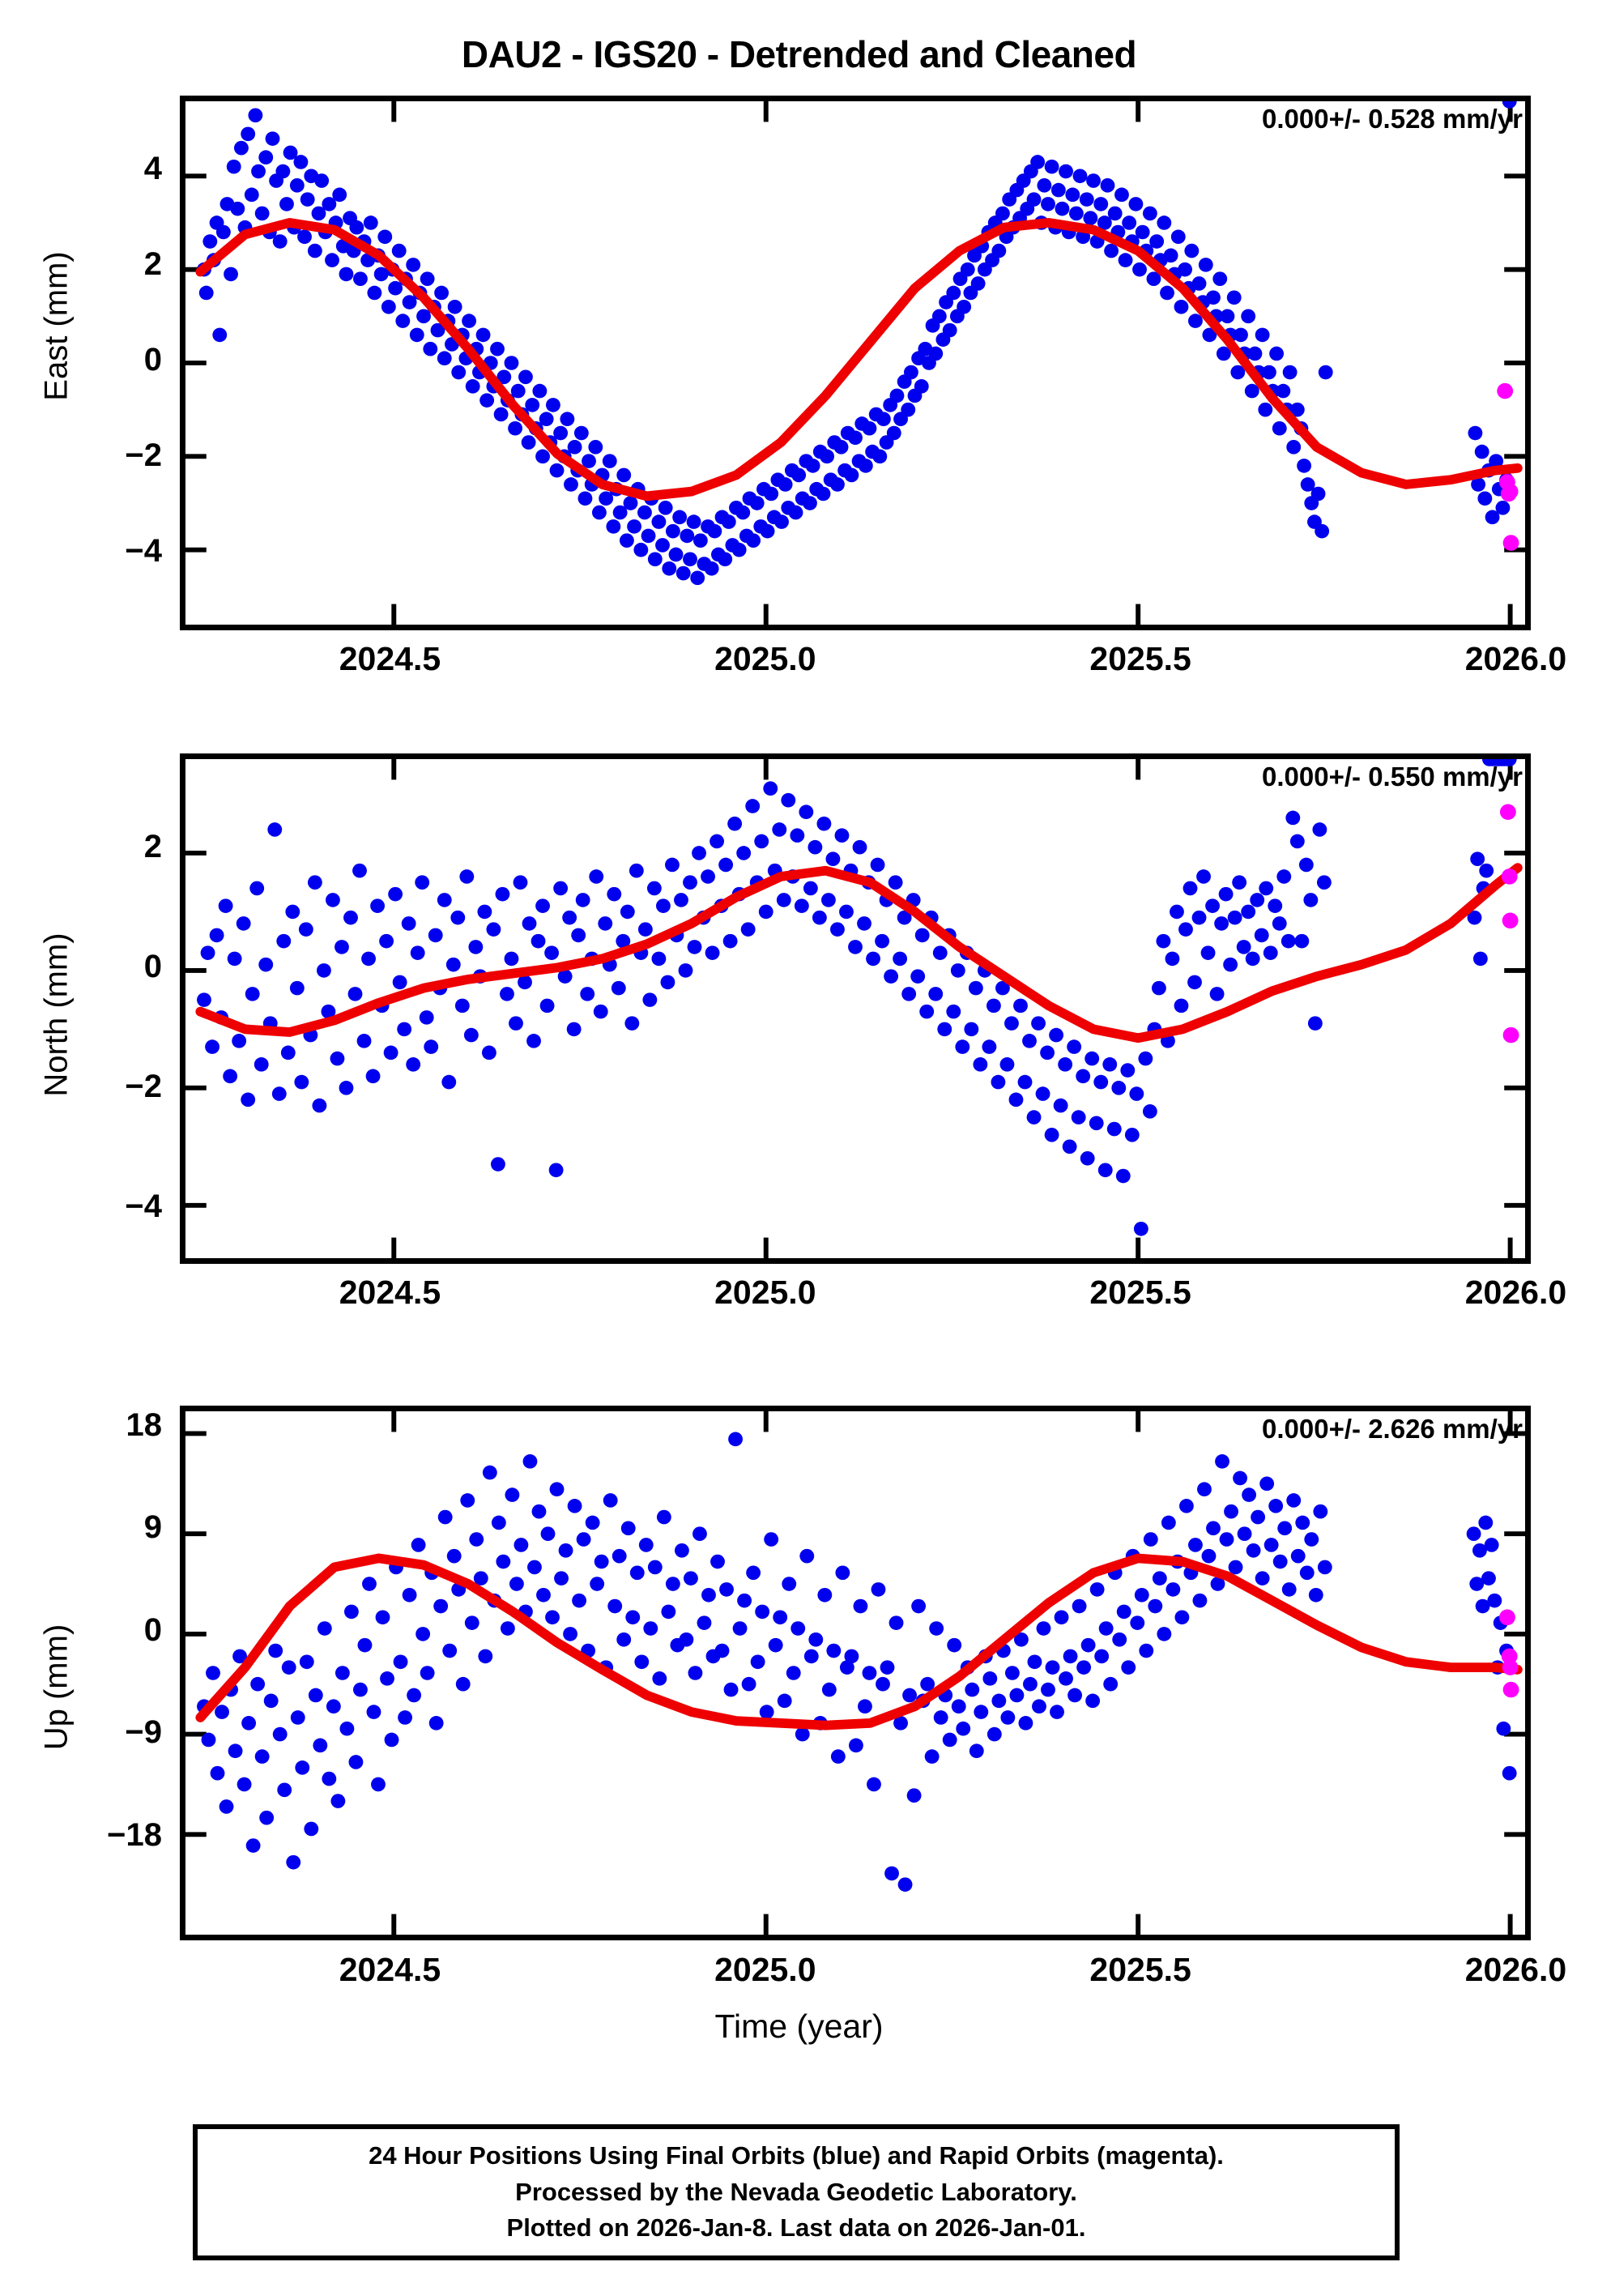 The image size is (1598, 2296). I want to click on y-tick-north-3: −4, so click(143, 1207).